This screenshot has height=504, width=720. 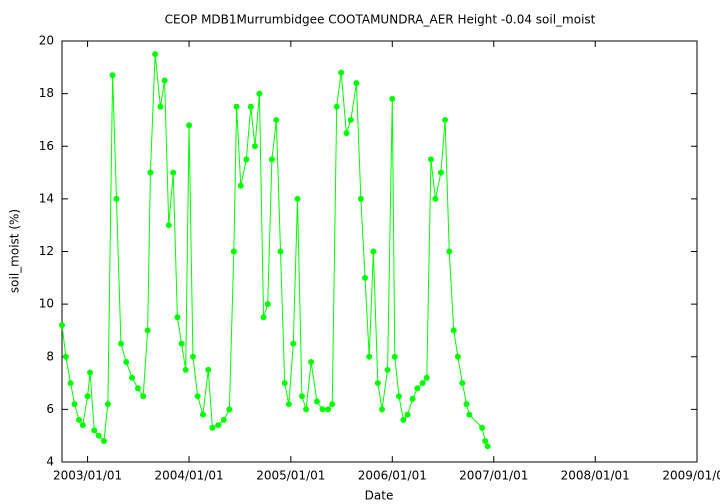 What do you see at coordinates (46, 304) in the screenshot?
I see `y-tick-label: 10` at bounding box center [46, 304].